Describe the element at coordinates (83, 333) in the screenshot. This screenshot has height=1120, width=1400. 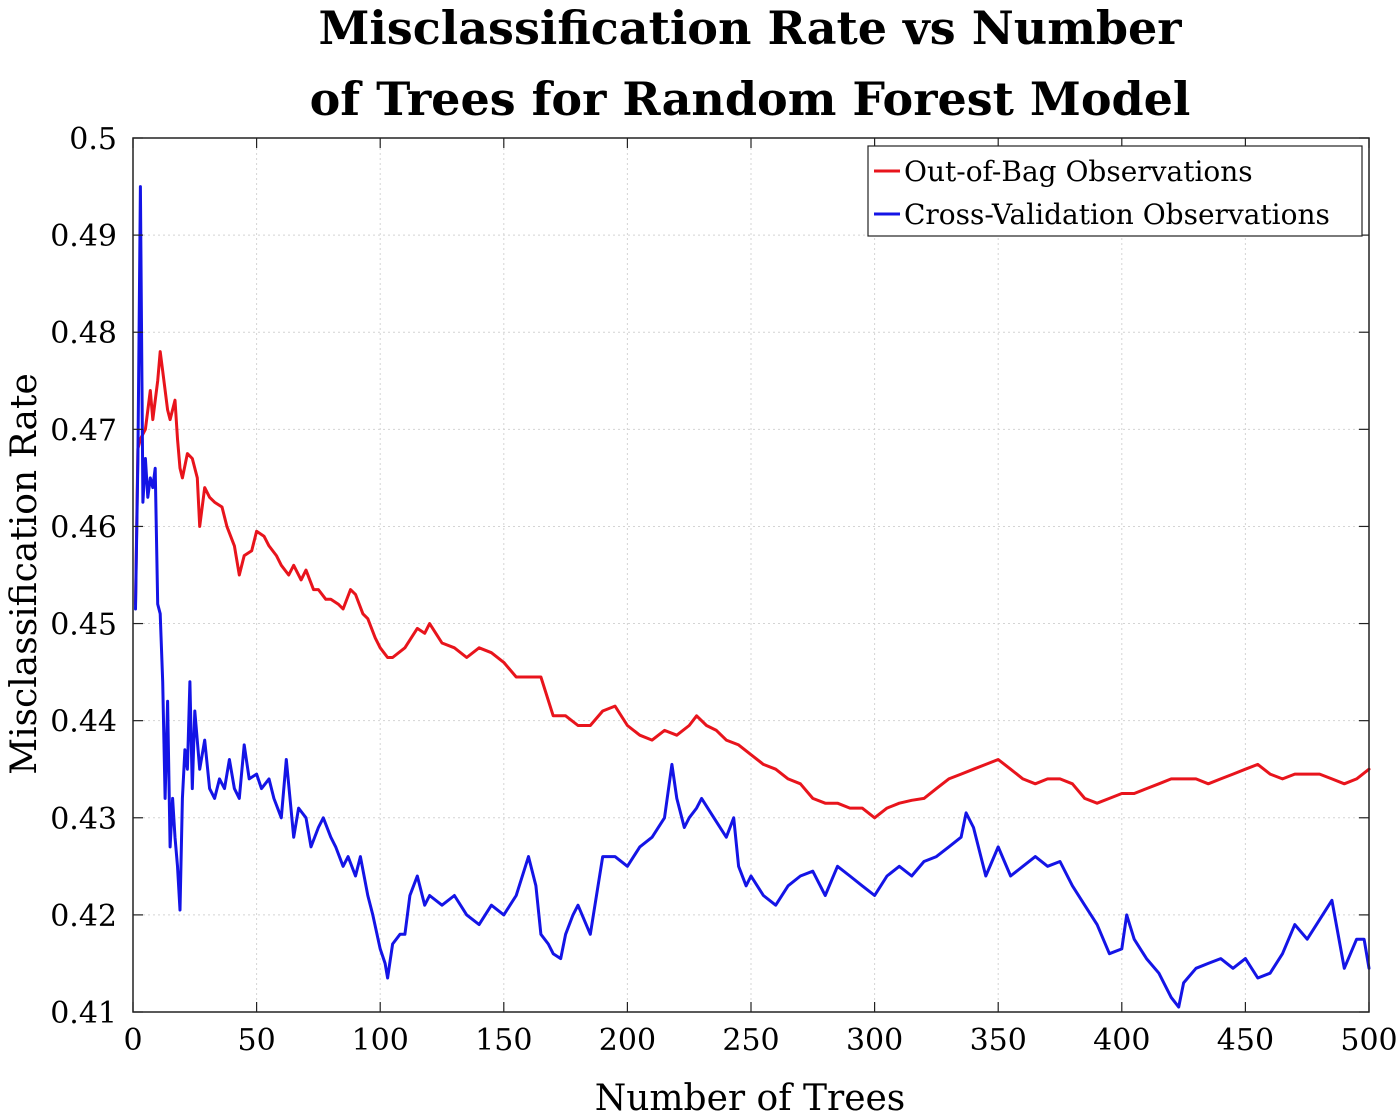
I see `y-tick-label: 0.48` at that location.